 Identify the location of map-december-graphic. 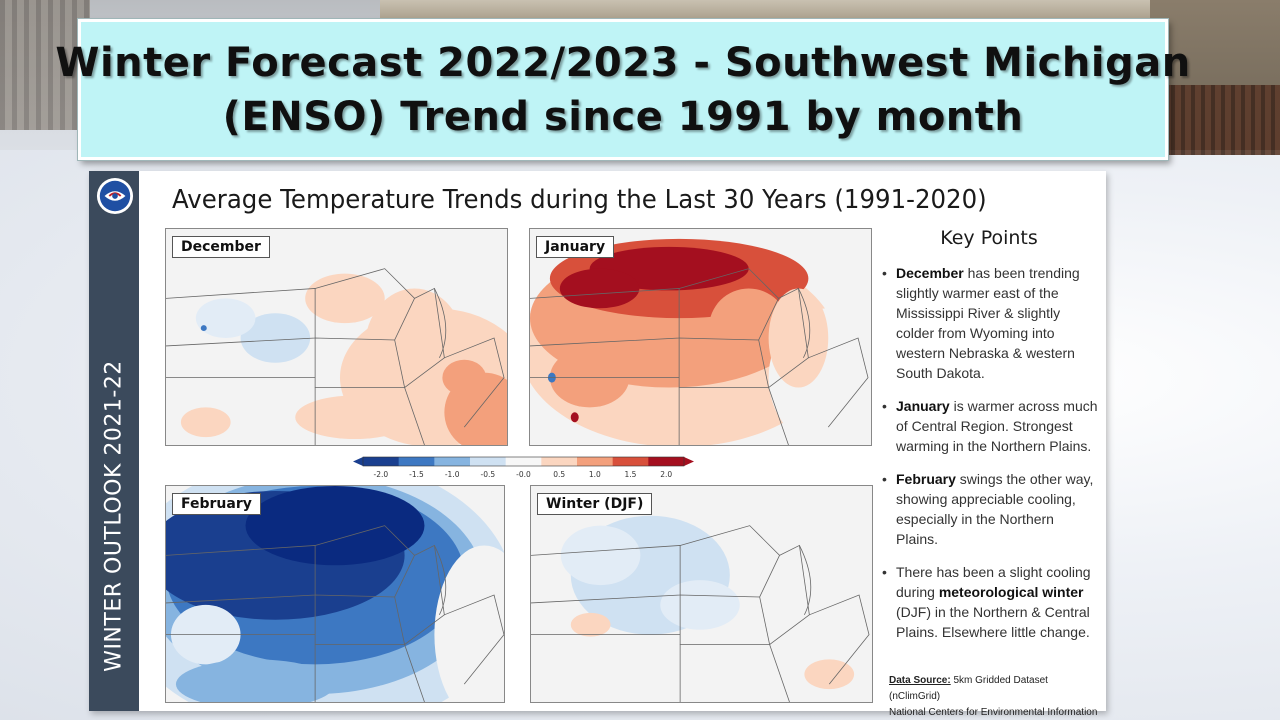
(336, 337).